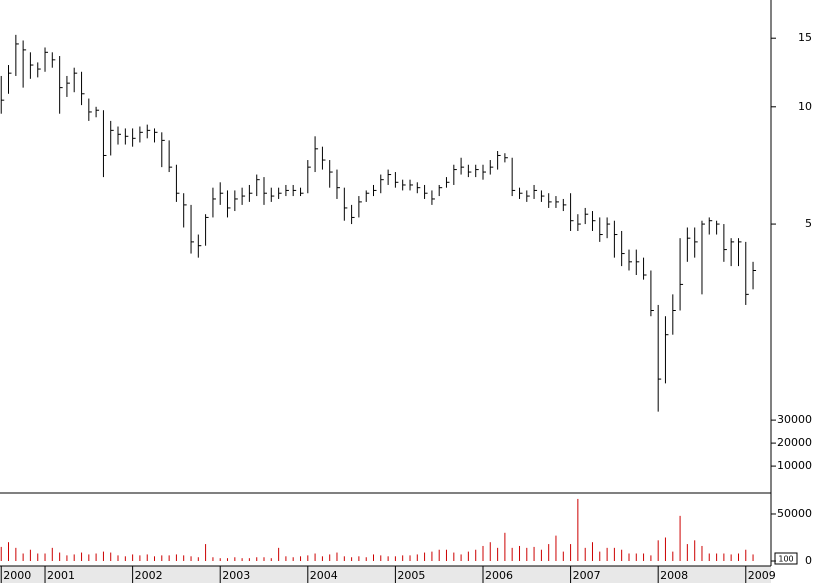  I want to click on y-tick-label: 10, so click(805, 106).